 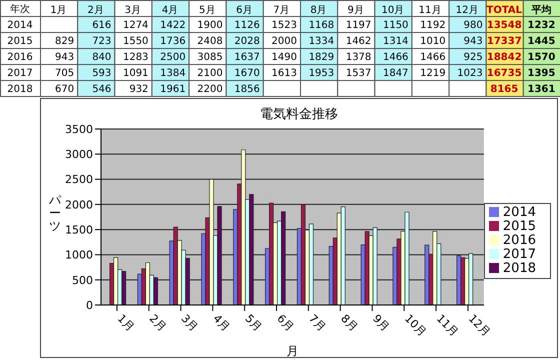 What do you see at coordinates (79, 155) in the screenshot?
I see `y-tick-label: 3000` at bounding box center [79, 155].